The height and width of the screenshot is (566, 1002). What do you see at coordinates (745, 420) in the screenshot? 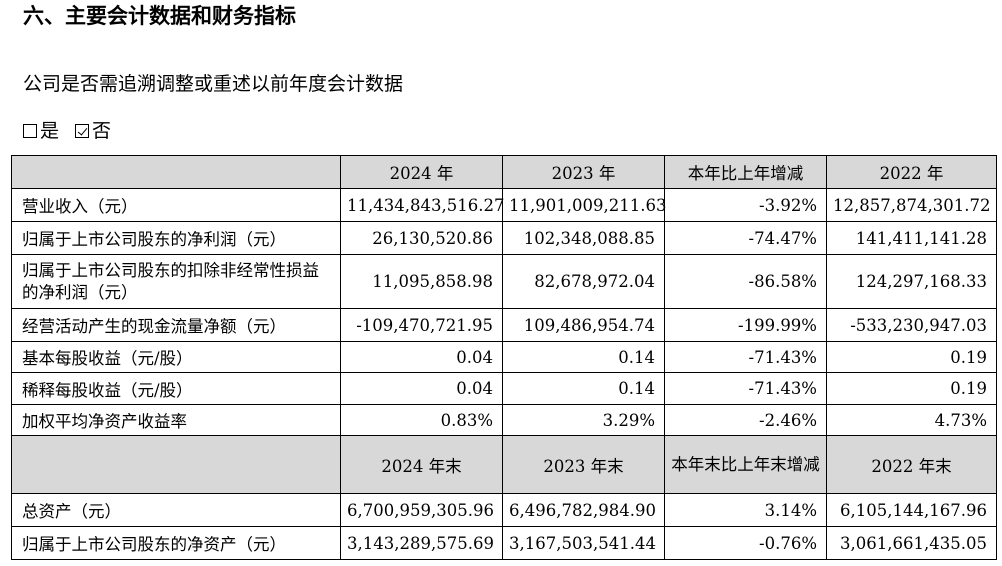
I see `value-change: -2.46%` at bounding box center [745, 420].